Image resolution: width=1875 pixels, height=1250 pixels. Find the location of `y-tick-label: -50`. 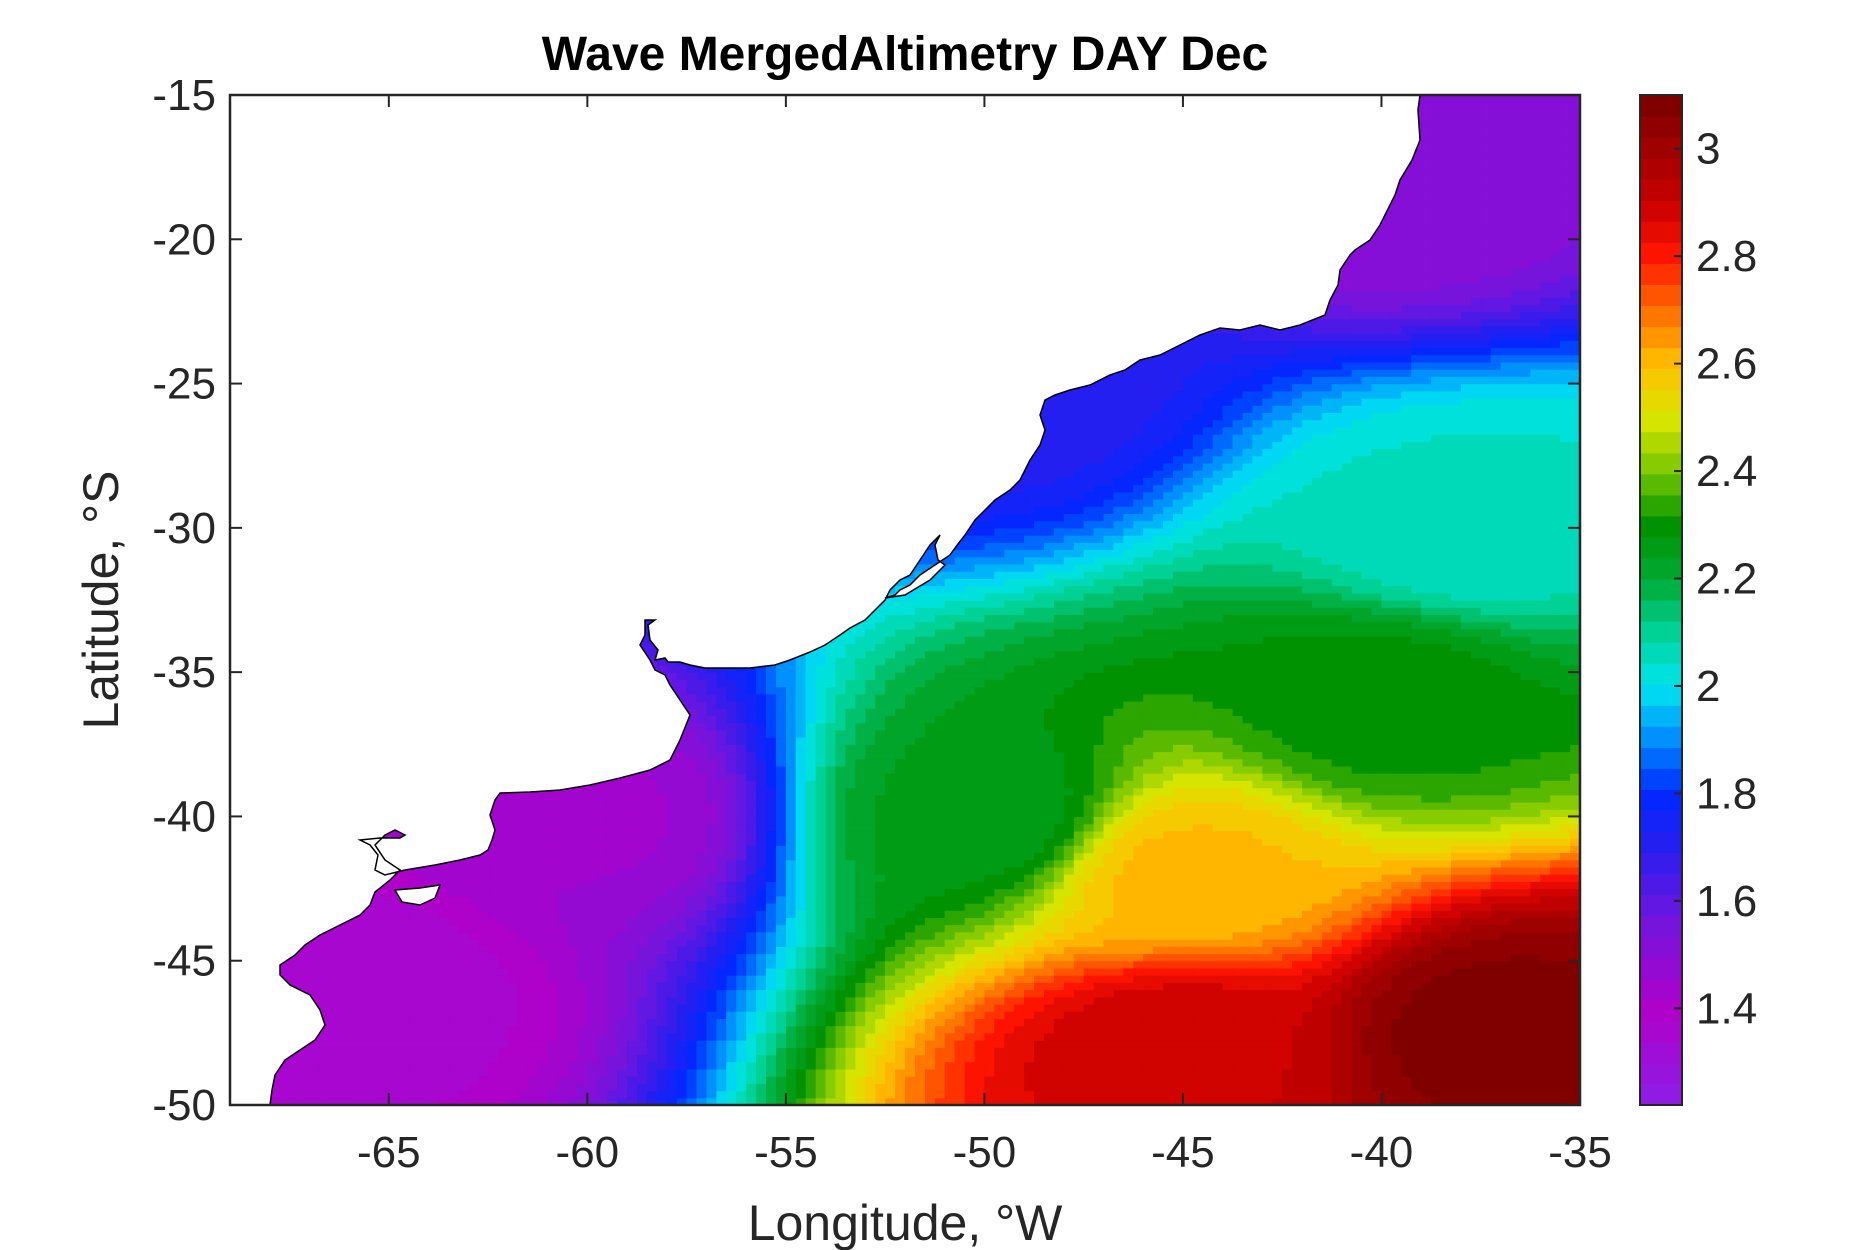

y-tick-label: -50 is located at coordinates (184, 1105).